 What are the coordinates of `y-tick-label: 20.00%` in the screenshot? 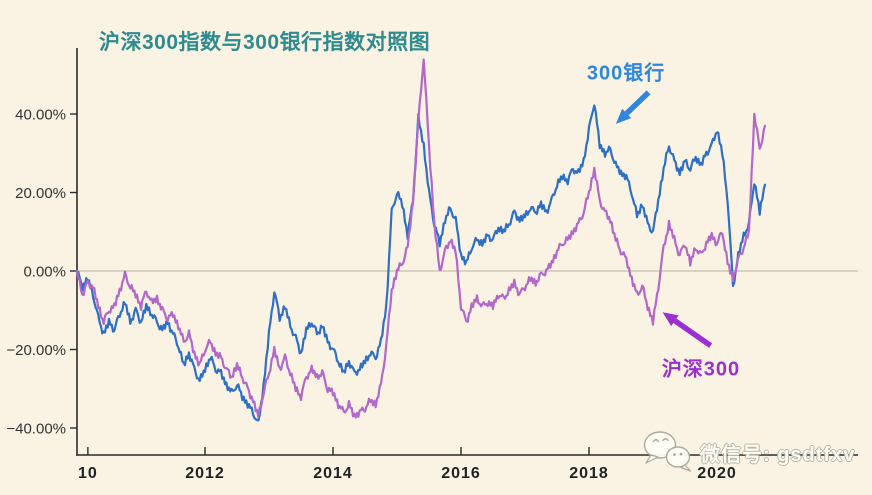 It's located at (40, 193).